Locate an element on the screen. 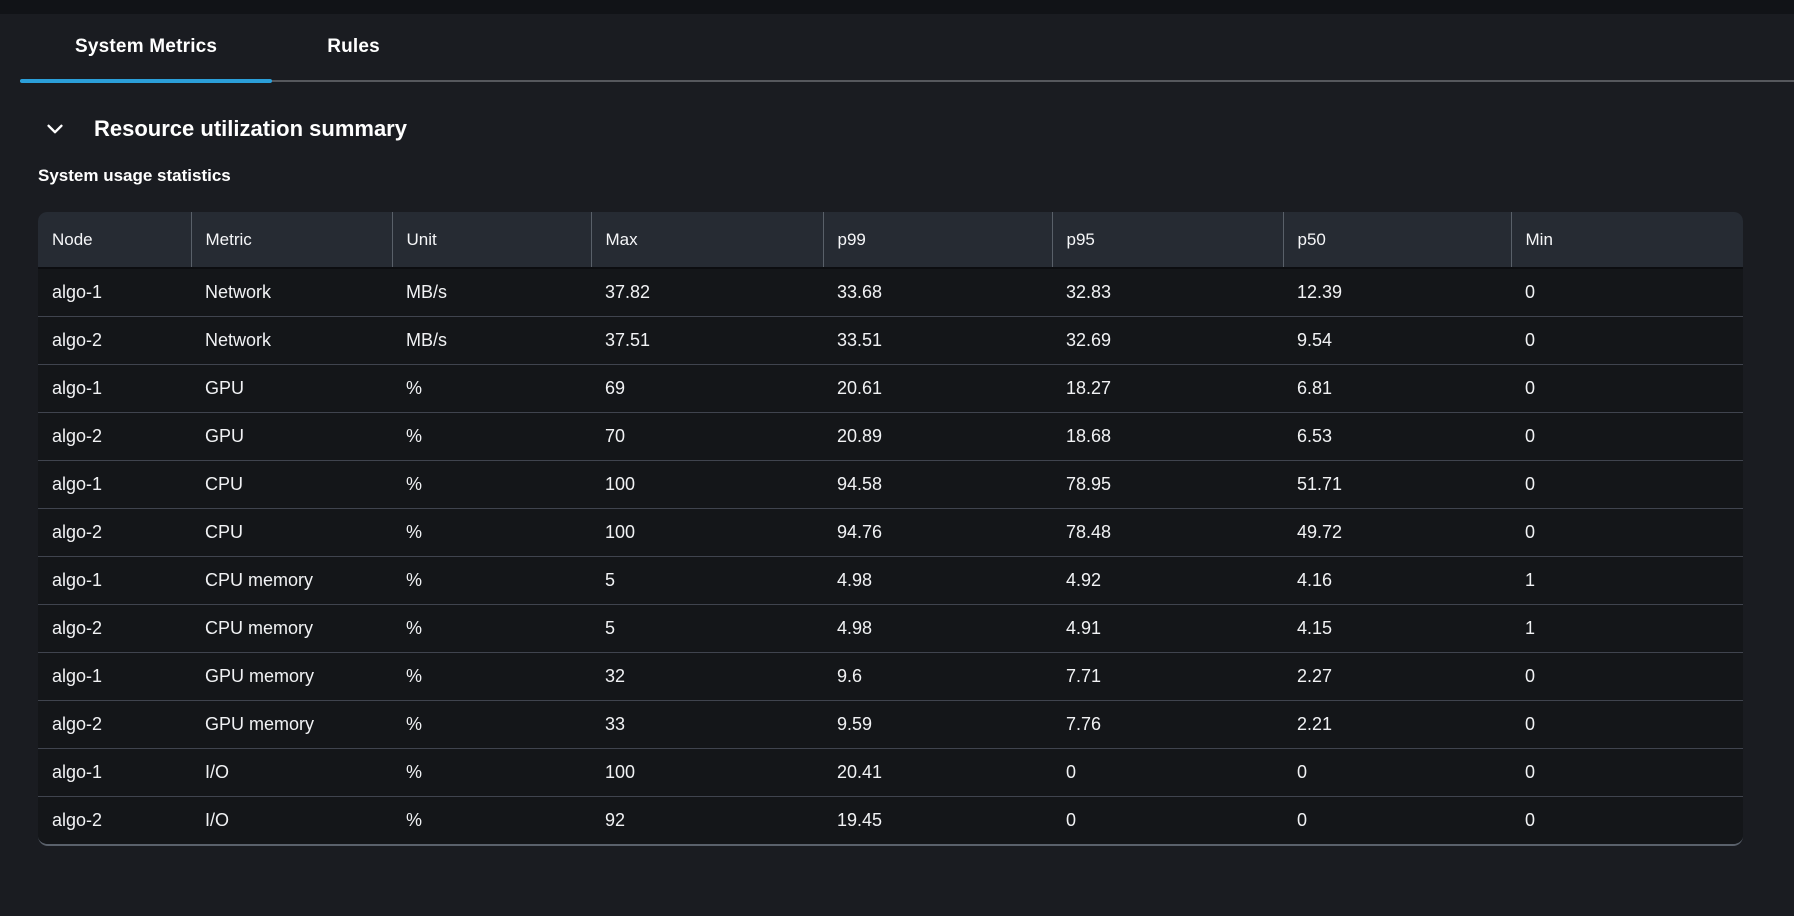 The image size is (1794, 916). tab-rules: Rules is located at coordinates (353, 47).